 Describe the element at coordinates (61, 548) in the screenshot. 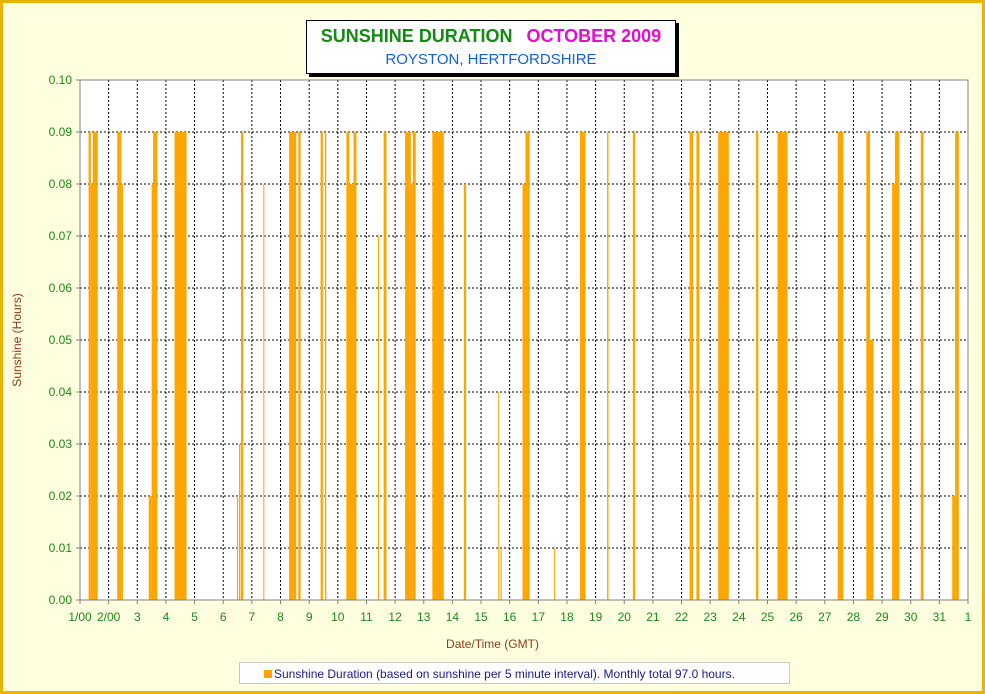

I see `y-tick-label: 0.01` at that location.